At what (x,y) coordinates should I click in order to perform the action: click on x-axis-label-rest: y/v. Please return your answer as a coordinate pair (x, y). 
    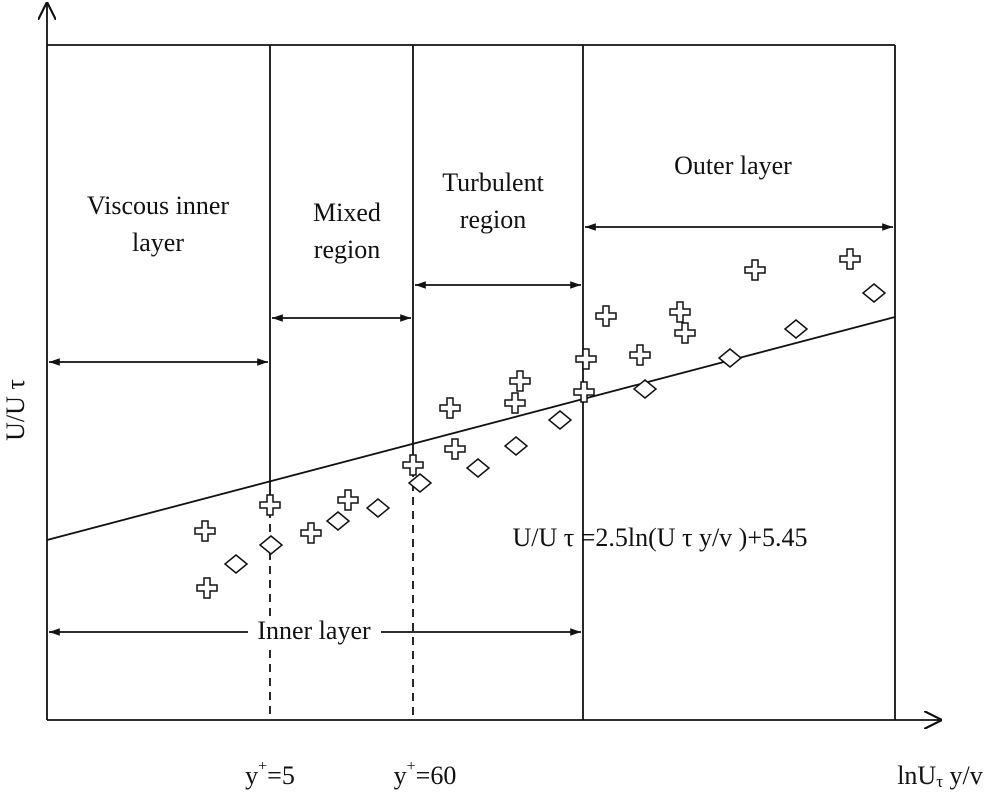
    Looking at the image, I should click on (963, 775).